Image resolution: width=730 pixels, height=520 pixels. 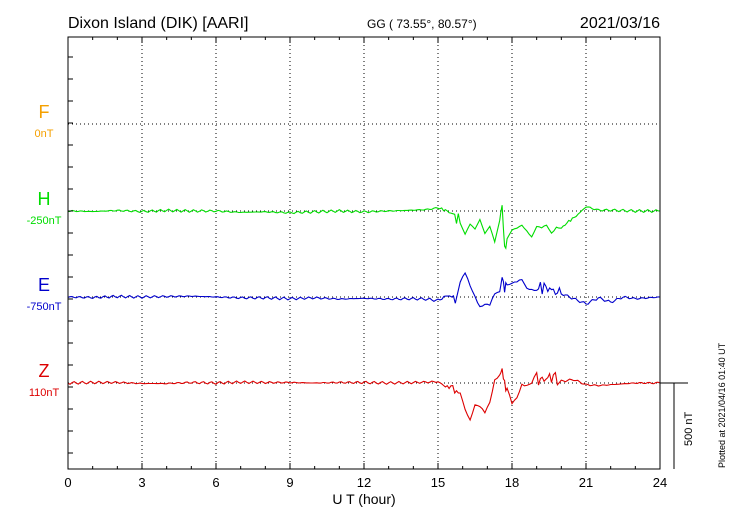 I want to click on series-line-h, so click(x=364, y=227).